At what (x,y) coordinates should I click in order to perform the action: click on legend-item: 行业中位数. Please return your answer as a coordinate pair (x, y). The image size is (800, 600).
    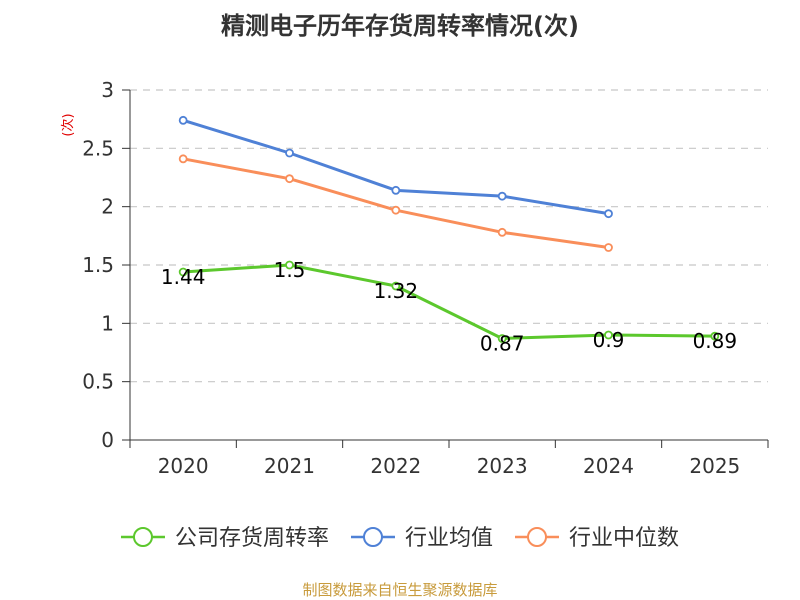
    Looking at the image, I should click on (597, 538).